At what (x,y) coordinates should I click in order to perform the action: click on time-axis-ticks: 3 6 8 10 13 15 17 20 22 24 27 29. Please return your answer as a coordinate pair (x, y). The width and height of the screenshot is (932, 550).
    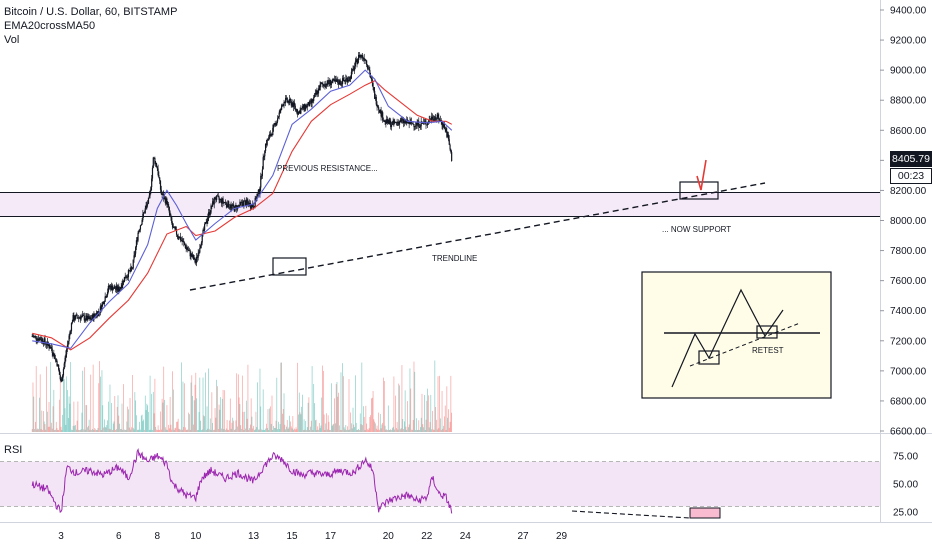
    Looking at the image, I should click on (312, 536).